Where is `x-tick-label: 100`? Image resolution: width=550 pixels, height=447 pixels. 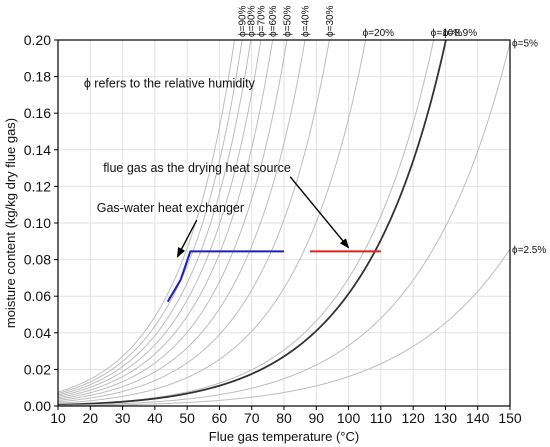 x-tick-label: 100 is located at coordinates (349, 418).